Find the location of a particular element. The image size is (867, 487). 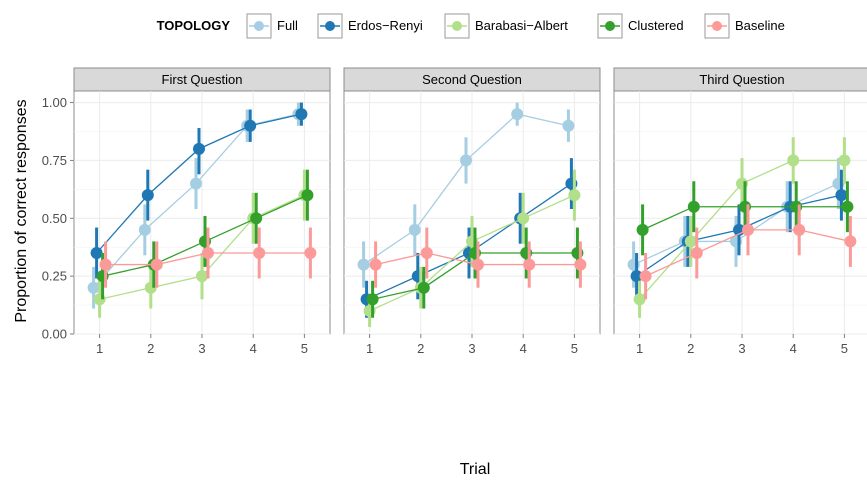

legend-item-clustered: Clustered is located at coordinates (640, 26).